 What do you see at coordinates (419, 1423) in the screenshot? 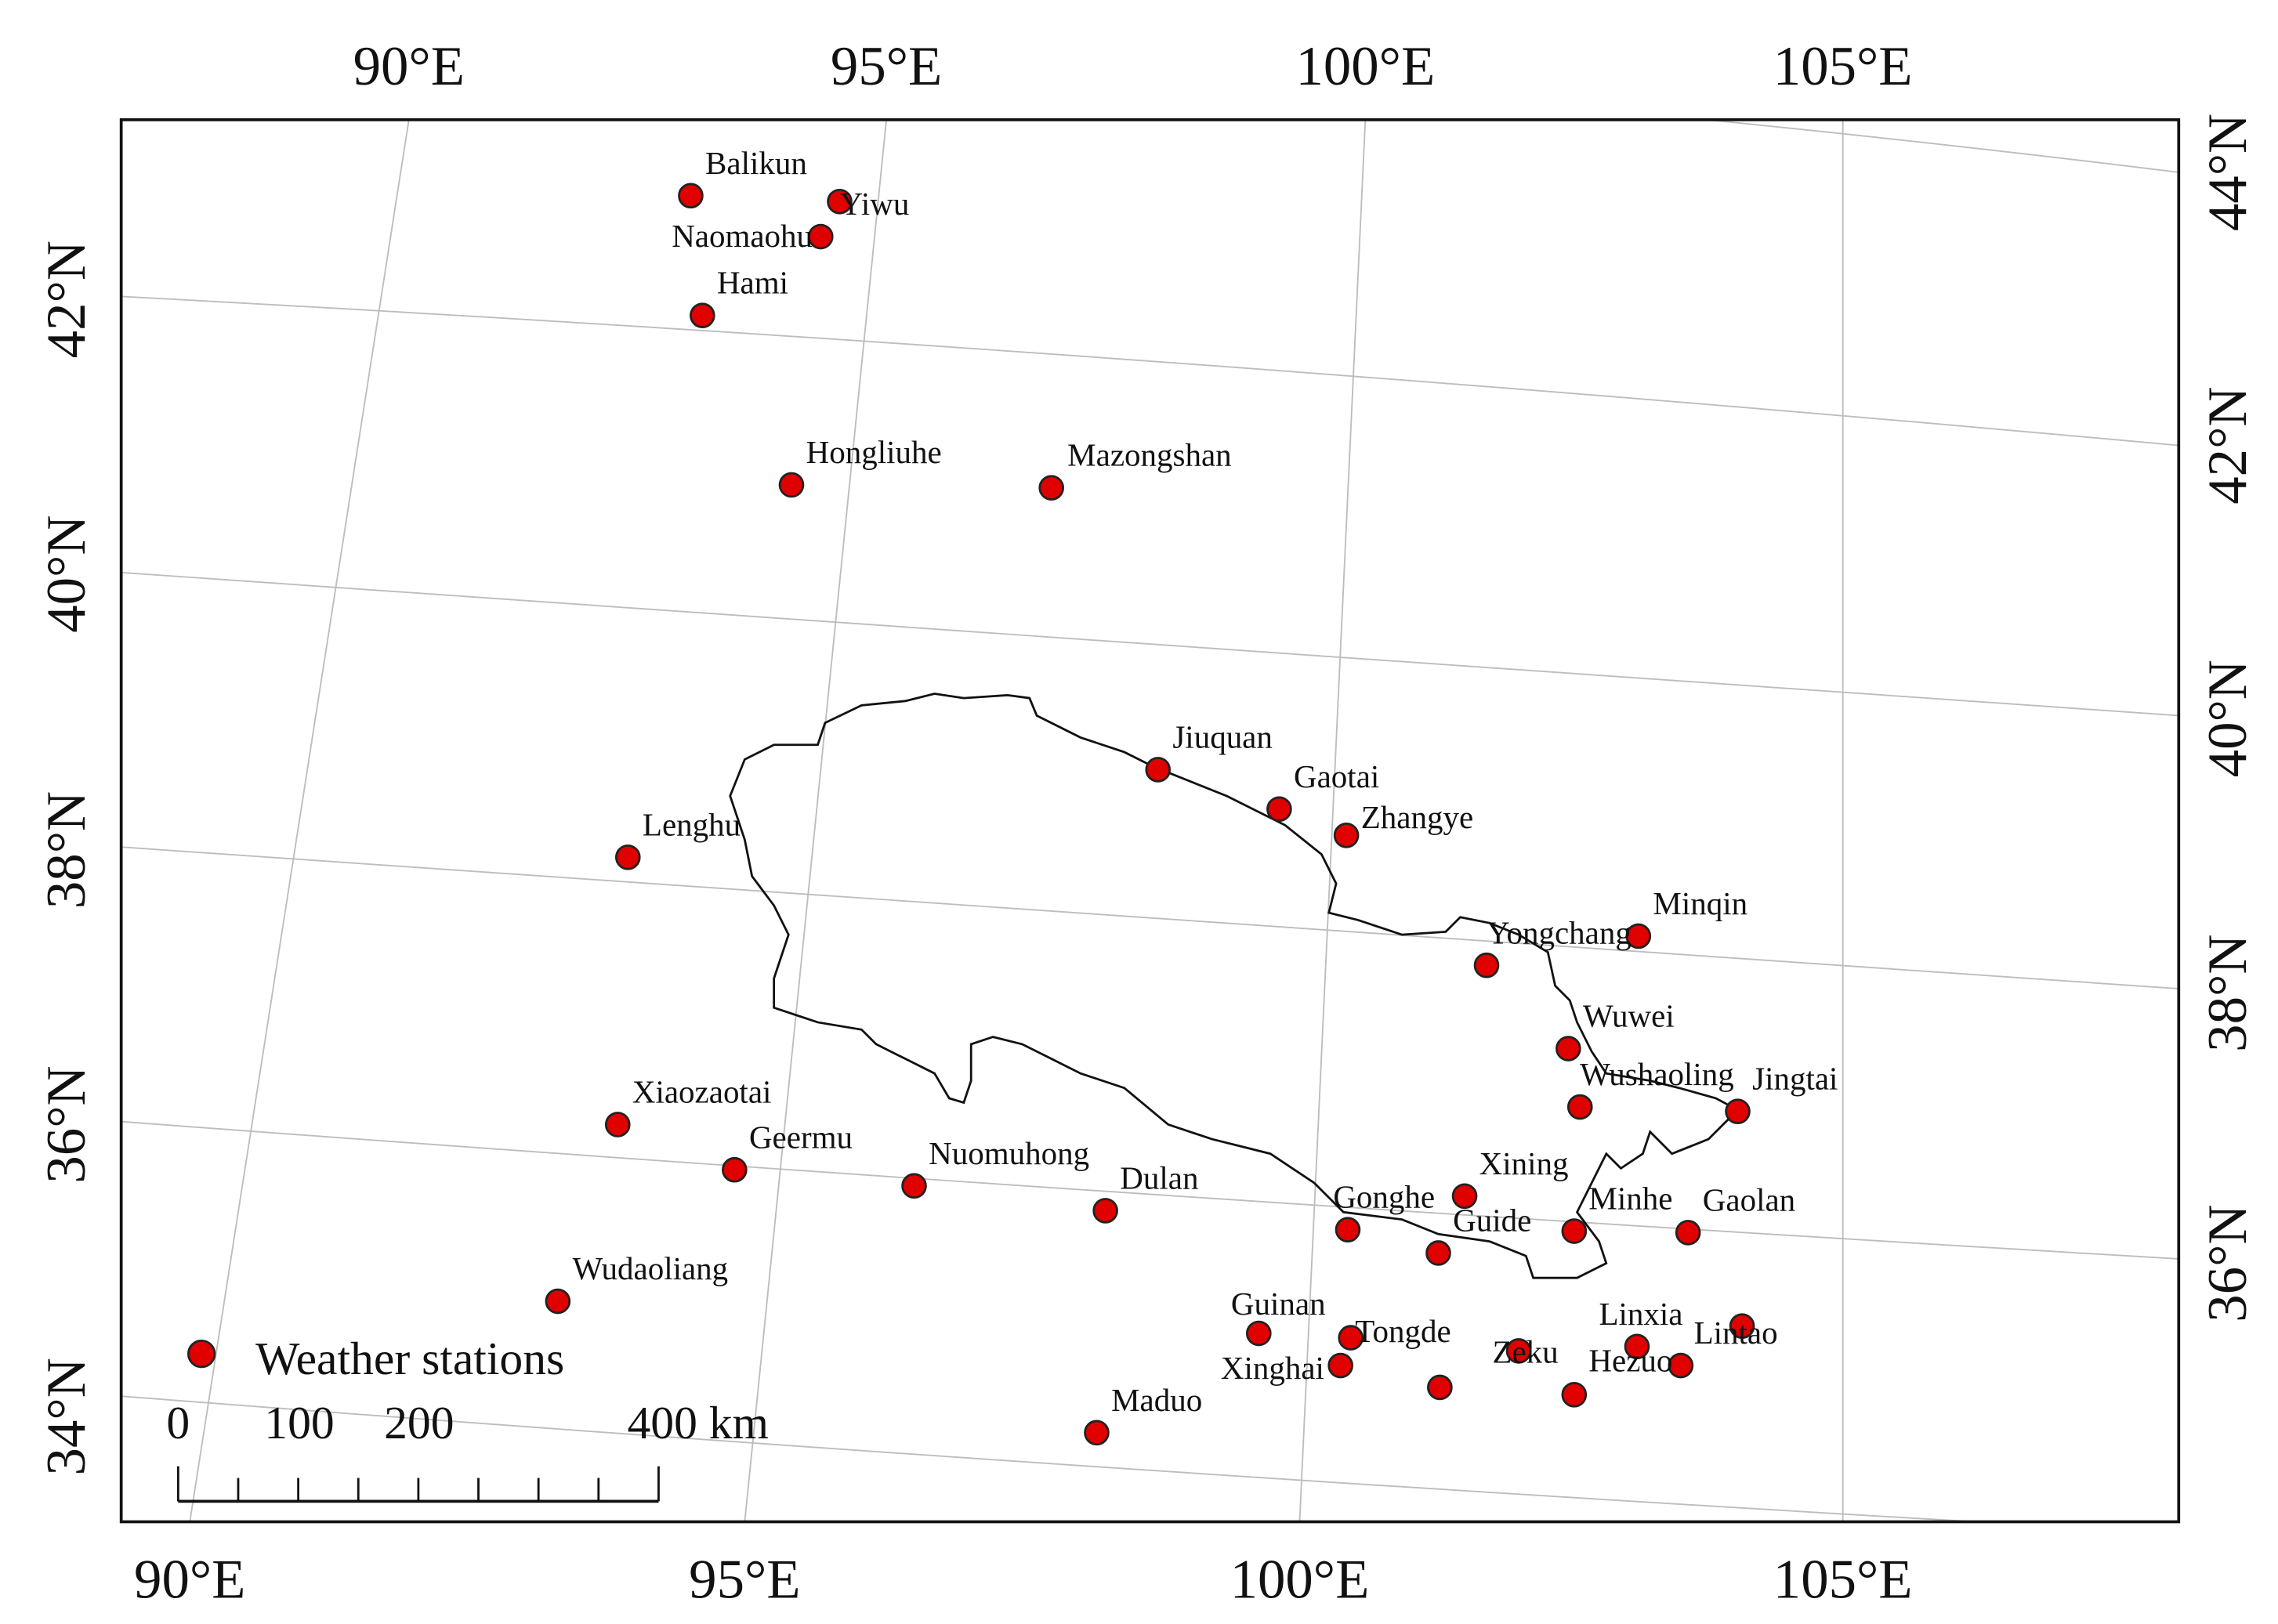
I see `scale-label: 200` at bounding box center [419, 1423].